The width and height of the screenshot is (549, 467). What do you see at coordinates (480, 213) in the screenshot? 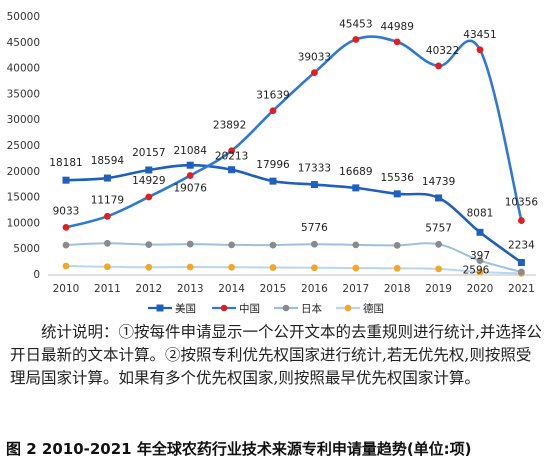
I see `data-label: 8081` at bounding box center [480, 213].